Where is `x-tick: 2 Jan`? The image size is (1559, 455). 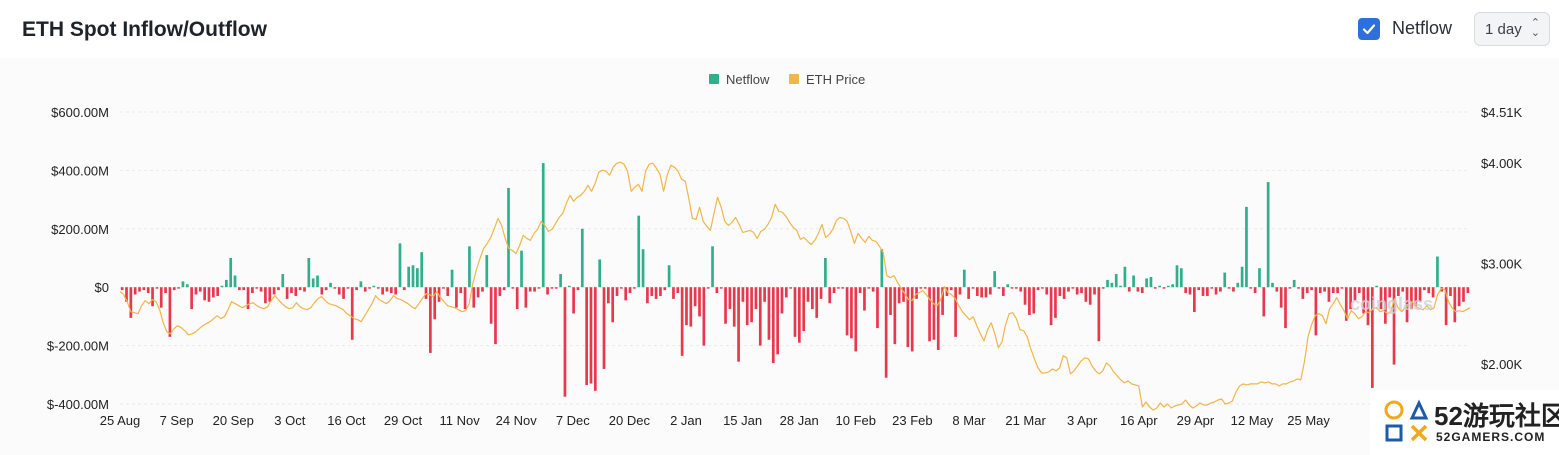
x-tick: 2 Jan is located at coordinates (686, 420).